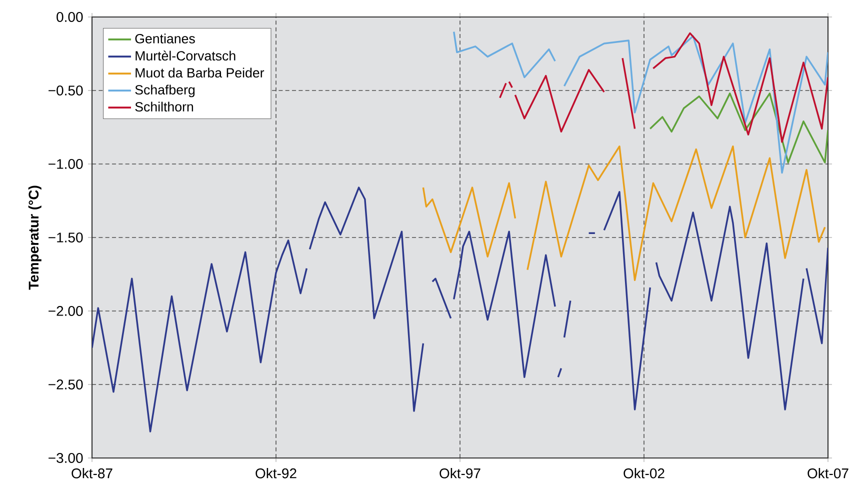 Image resolution: width=857 pixels, height=489 pixels. Describe the element at coordinates (65, 91) in the screenshot. I see `y-tick-label: −0.50` at that location.